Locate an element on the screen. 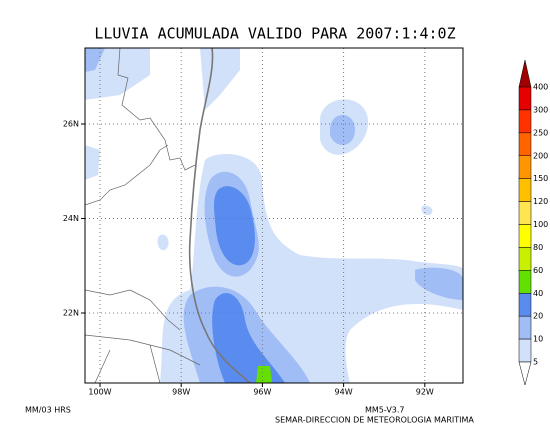 This screenshot has height=425, width=550. colorbar-label: 120 is located at coordinates (540, 201).